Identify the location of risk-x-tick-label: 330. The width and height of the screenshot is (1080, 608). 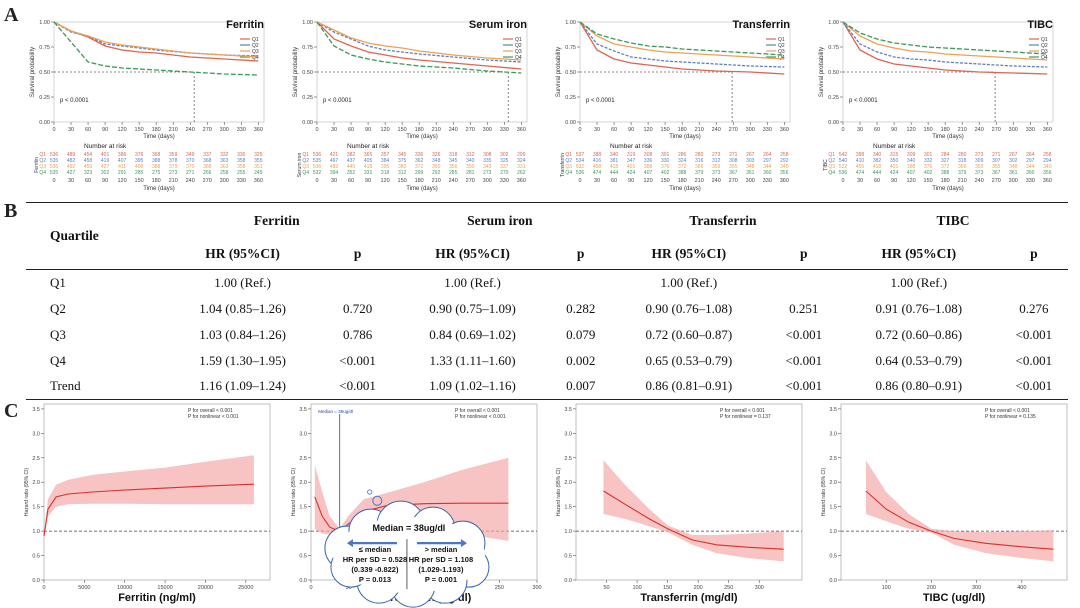
(241, 181).